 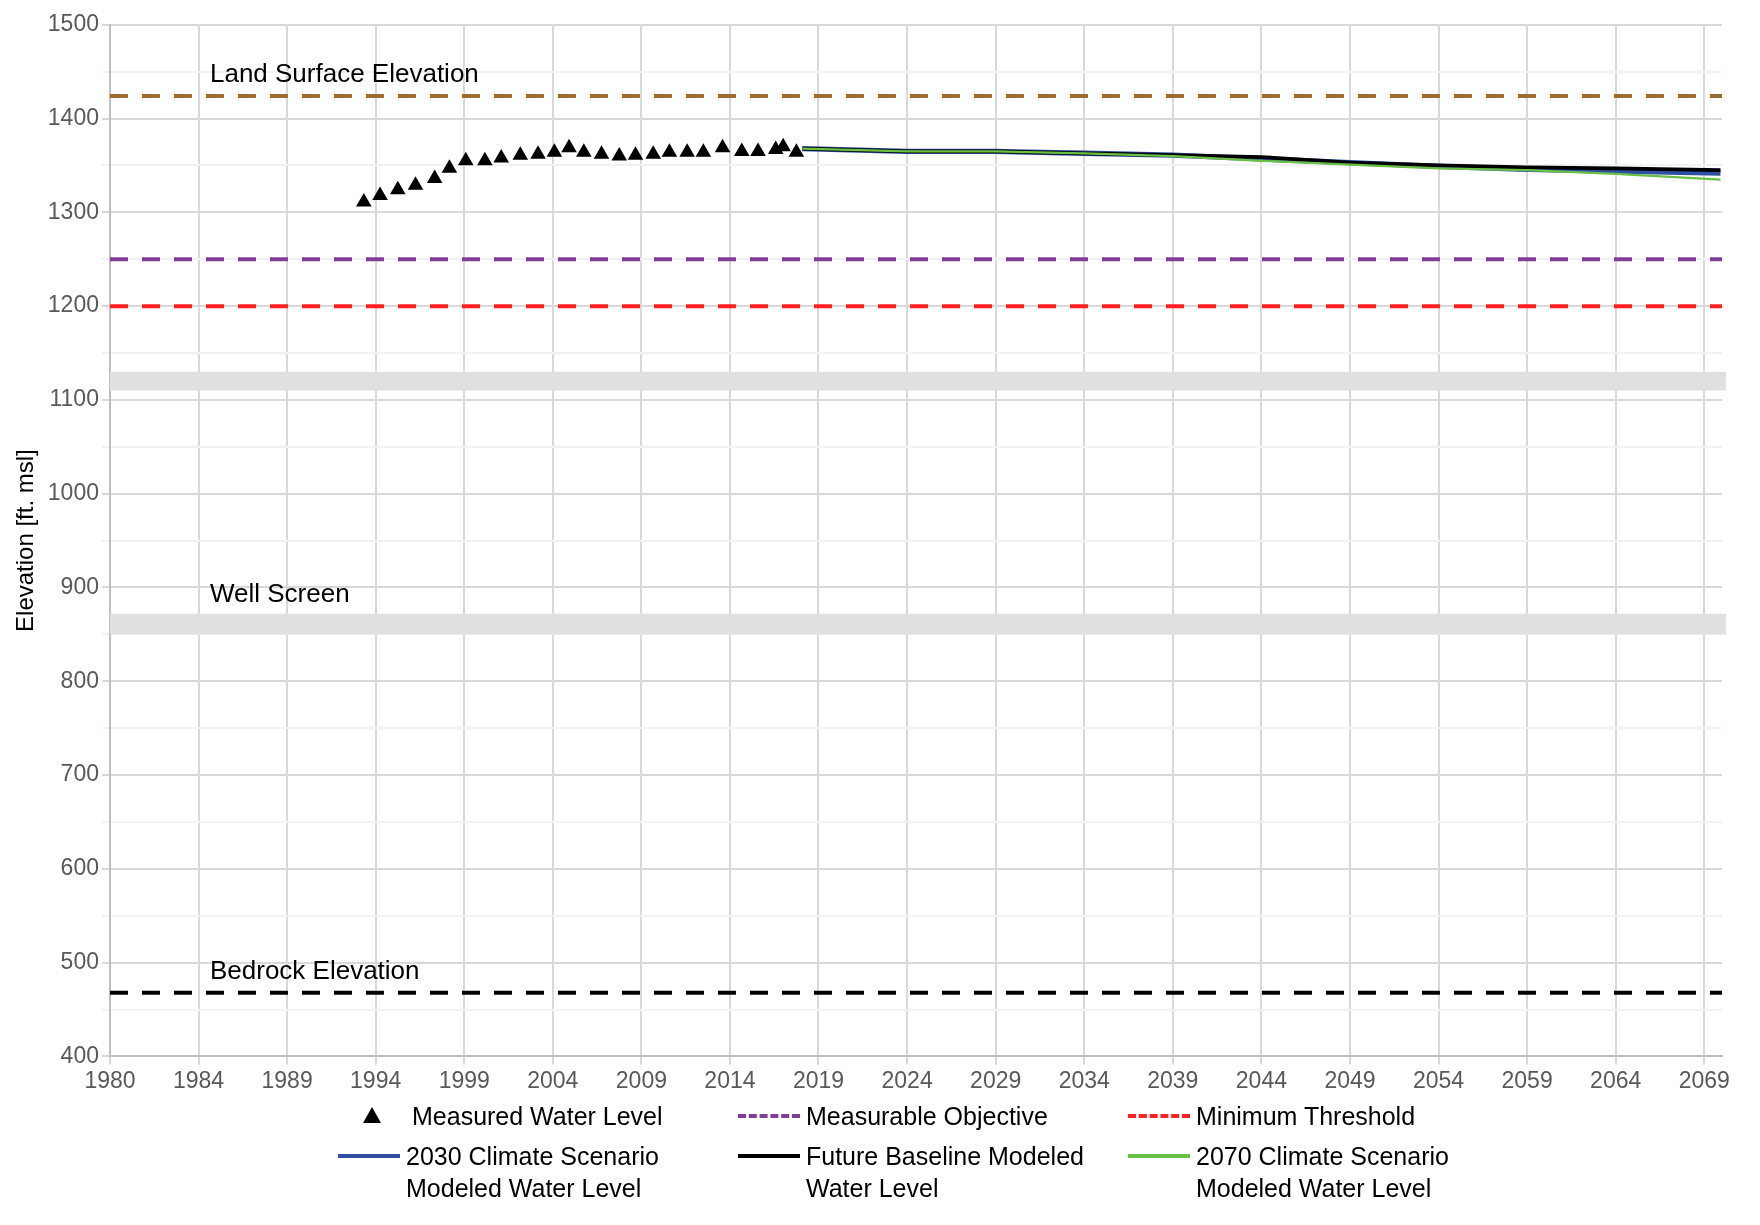 I want to click on x-tick-label: 2044, so click(x=1261, y=1079).